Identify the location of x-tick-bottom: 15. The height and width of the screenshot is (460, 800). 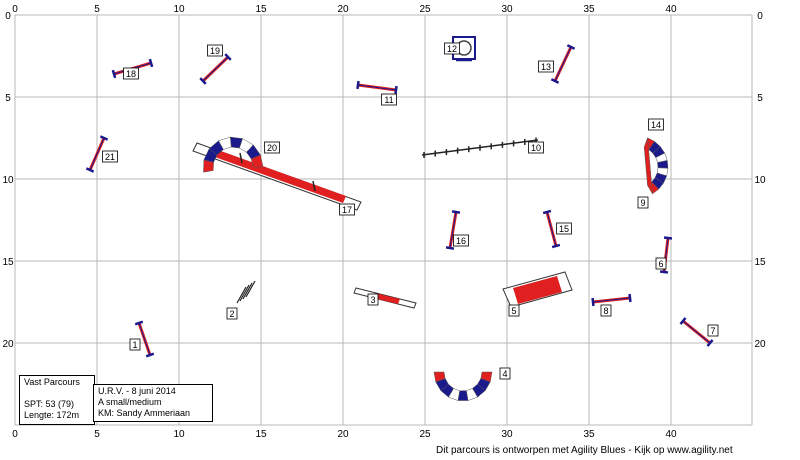
(261, 434).